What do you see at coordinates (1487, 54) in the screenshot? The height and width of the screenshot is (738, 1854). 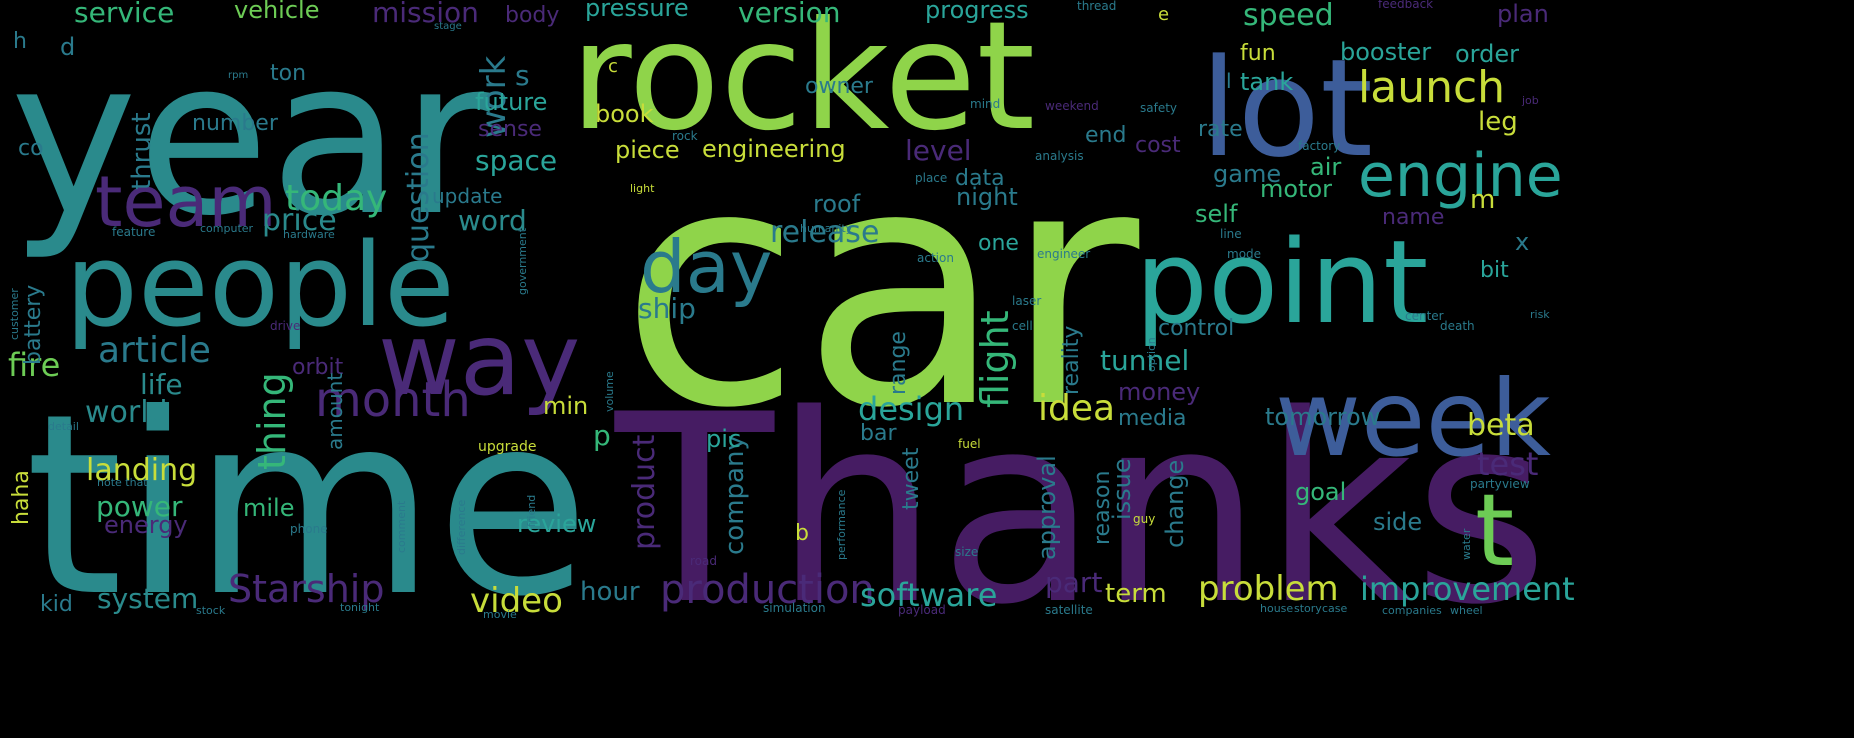 I see `word-order: order` at bounding box center [1487, 54].